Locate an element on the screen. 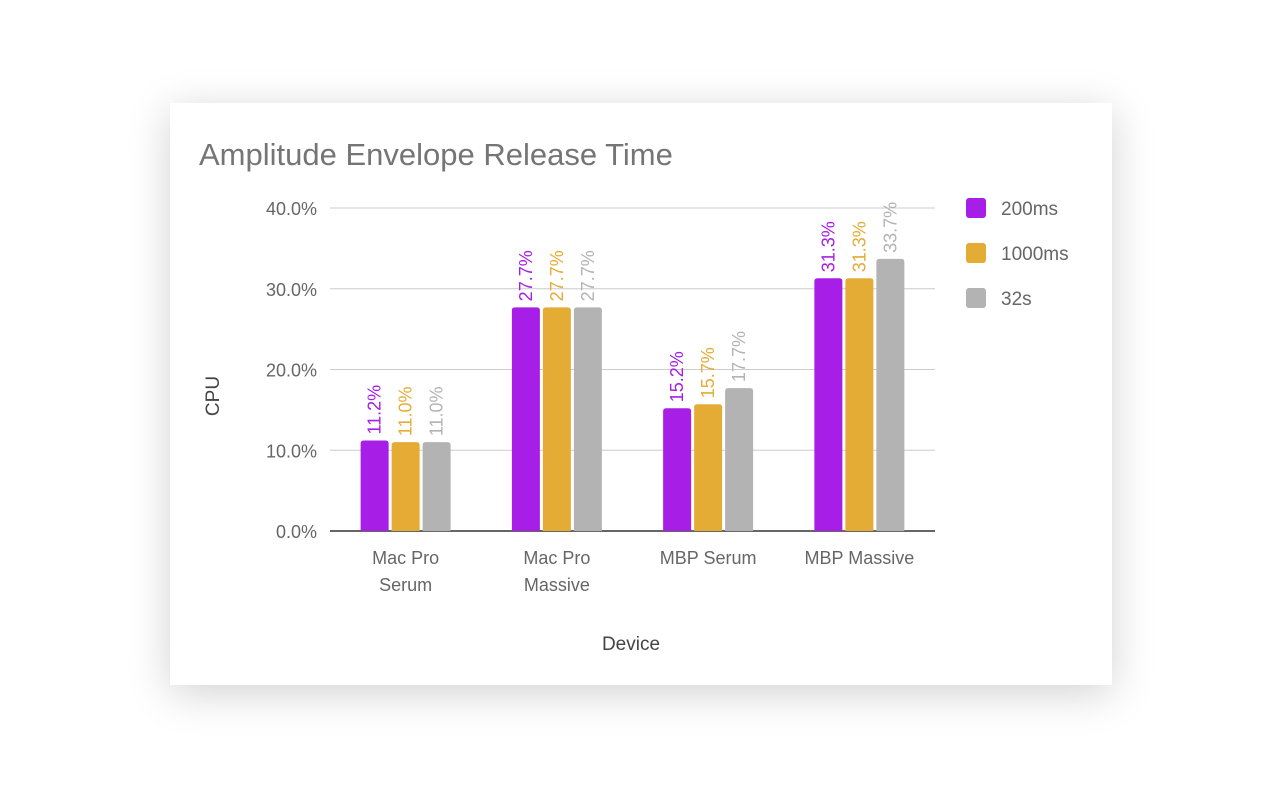  y-tick-label: 0.0% is located at coordinates (296, 532).